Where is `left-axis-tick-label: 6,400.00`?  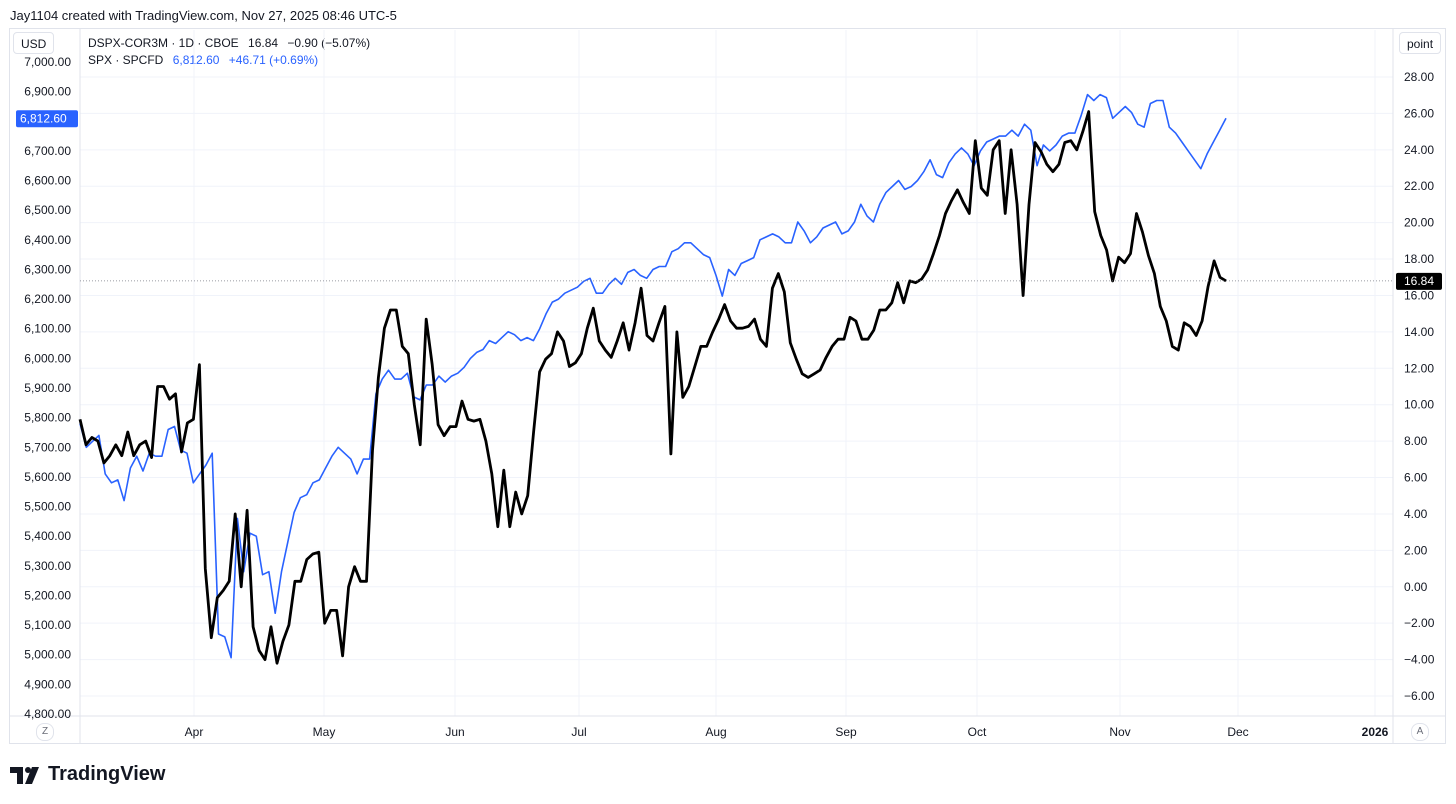 left-axis-tick-label: 6,400.00 is located at coordinates (47, 240).